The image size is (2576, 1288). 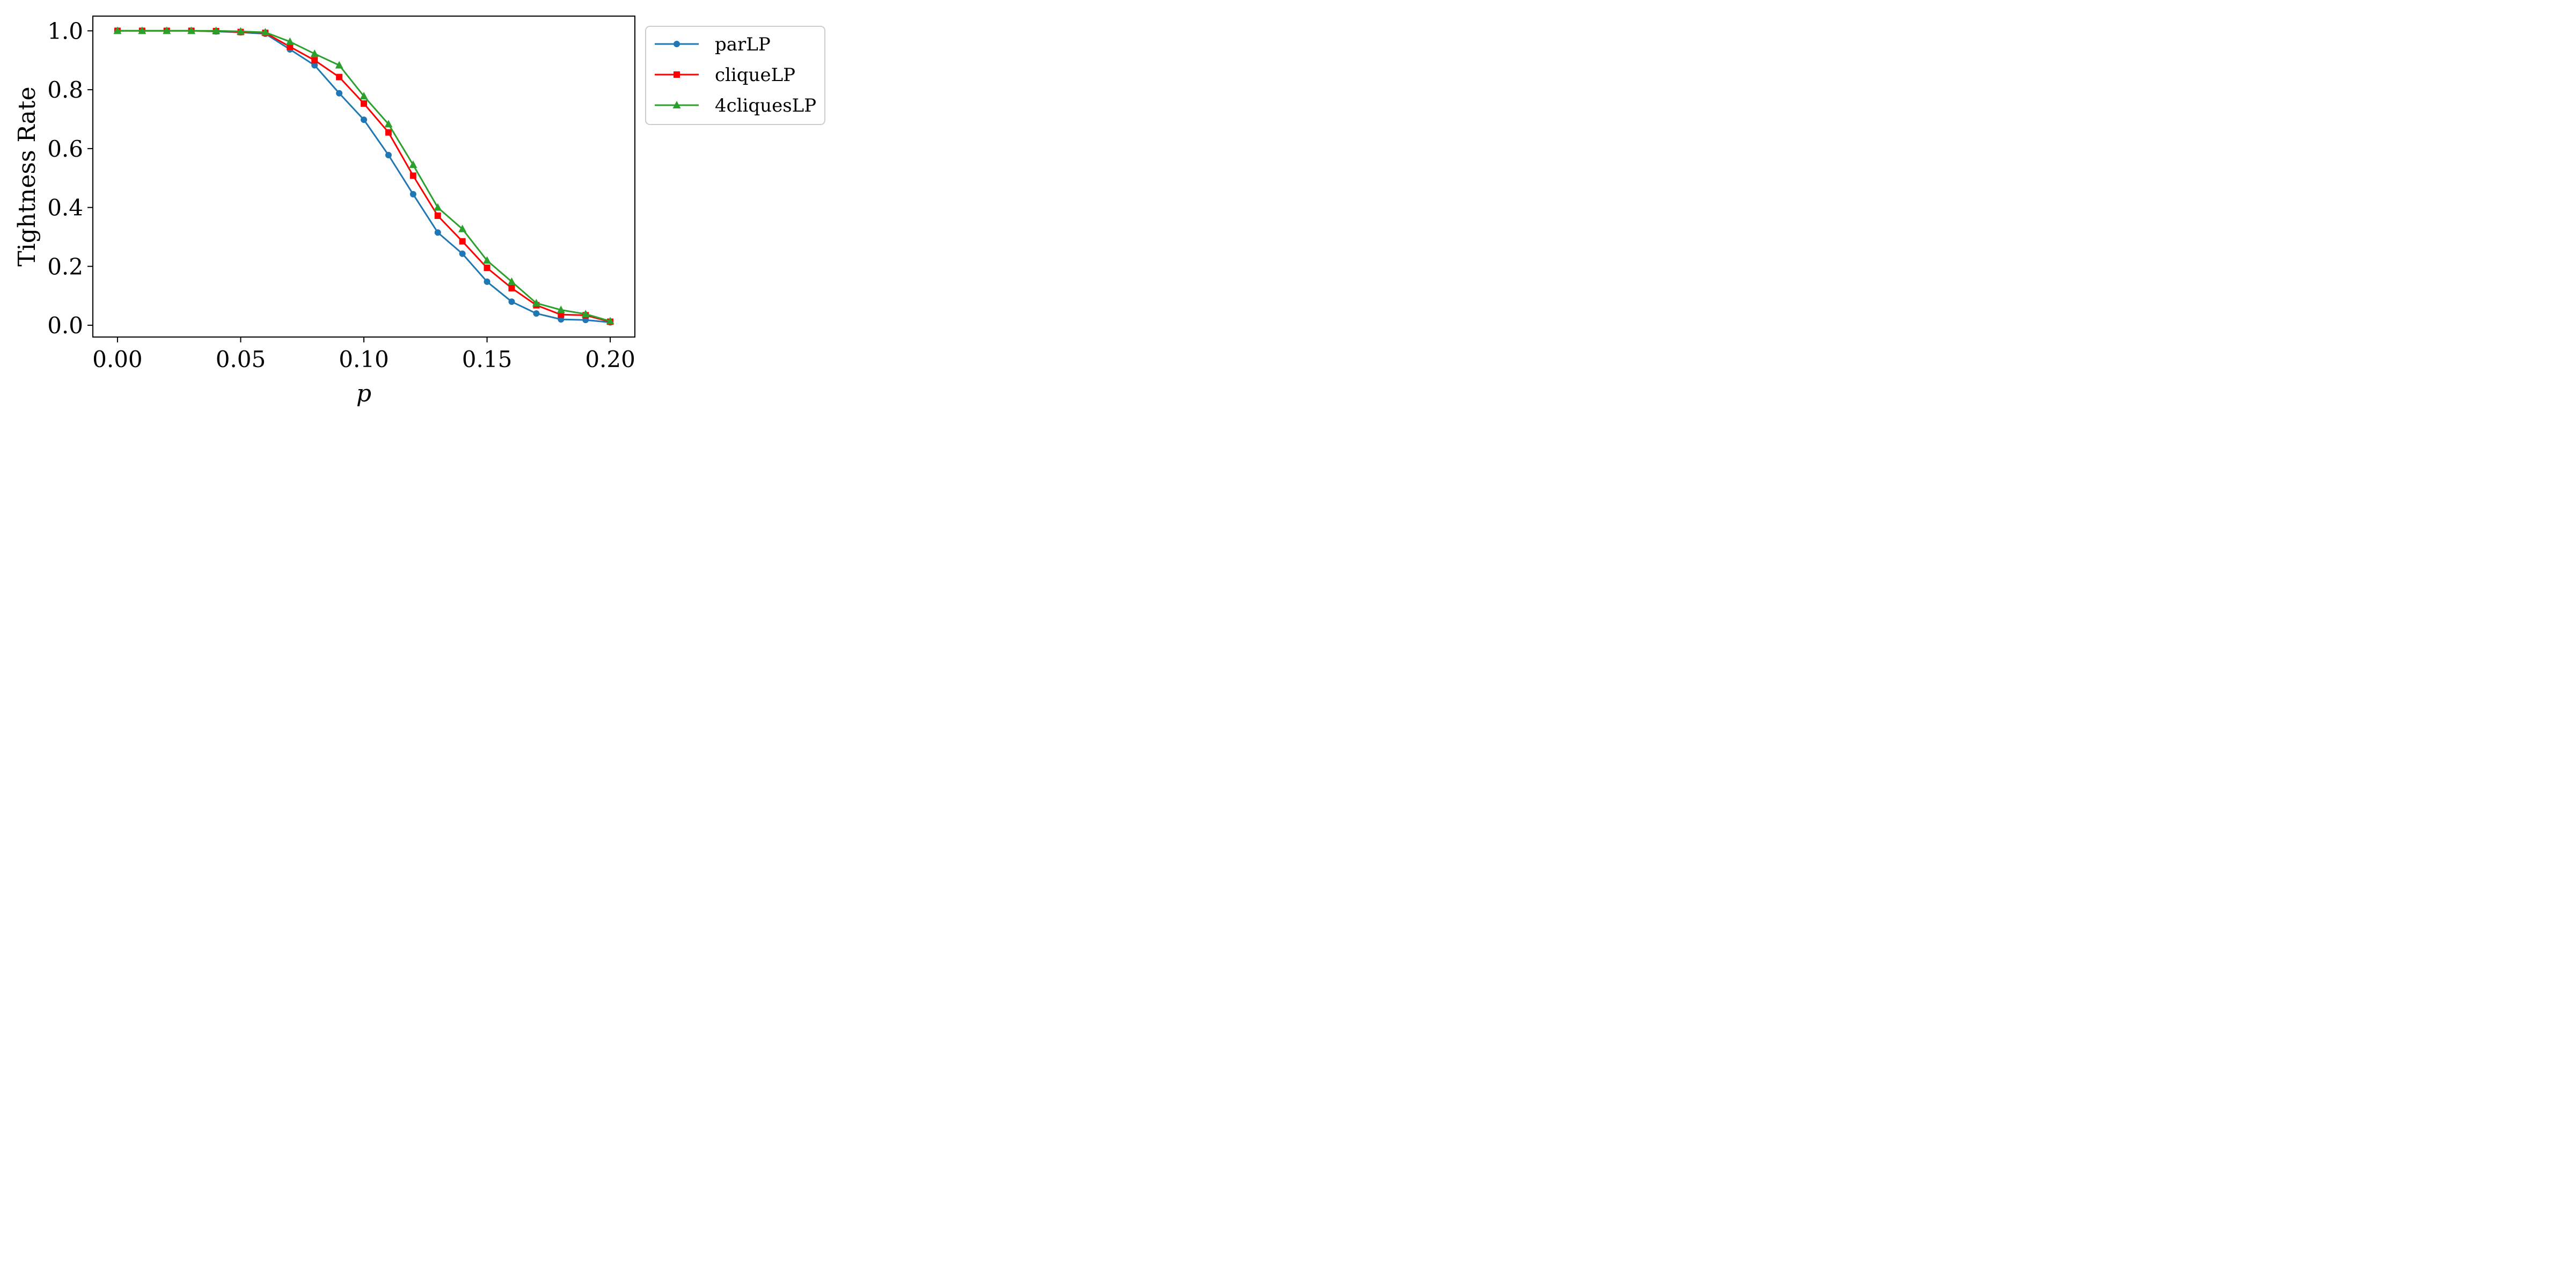 I want to click on series-4cliquesLP, so click(x=363, y=175).